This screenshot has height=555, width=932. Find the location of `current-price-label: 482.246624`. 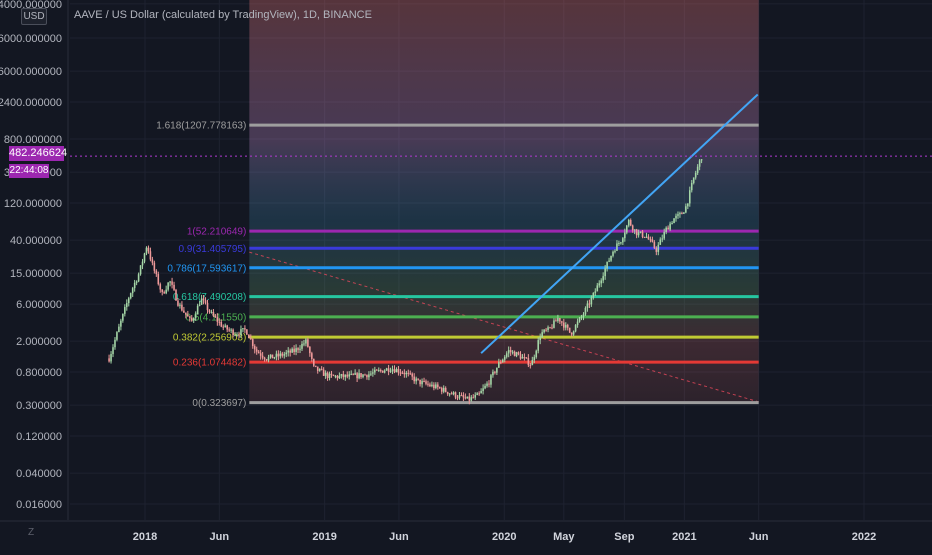

current-price-label: 482.246624 is located at coordinates (38, 153).